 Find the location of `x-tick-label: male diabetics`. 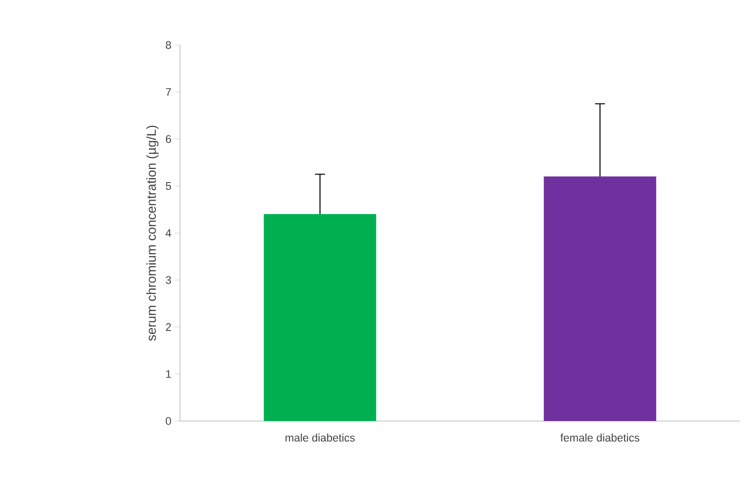

x-tick-label: male diabetics is located at coordinates (320, 438).